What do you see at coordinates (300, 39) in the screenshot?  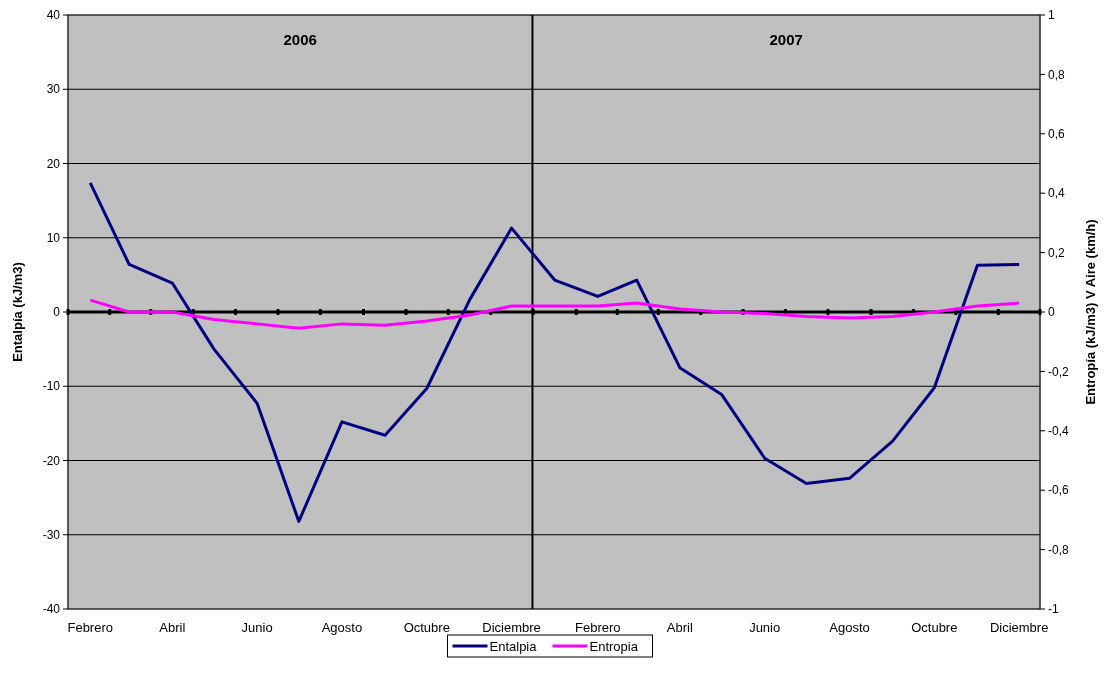 I see `annotation: 2006` at bounding box center [300, 39].